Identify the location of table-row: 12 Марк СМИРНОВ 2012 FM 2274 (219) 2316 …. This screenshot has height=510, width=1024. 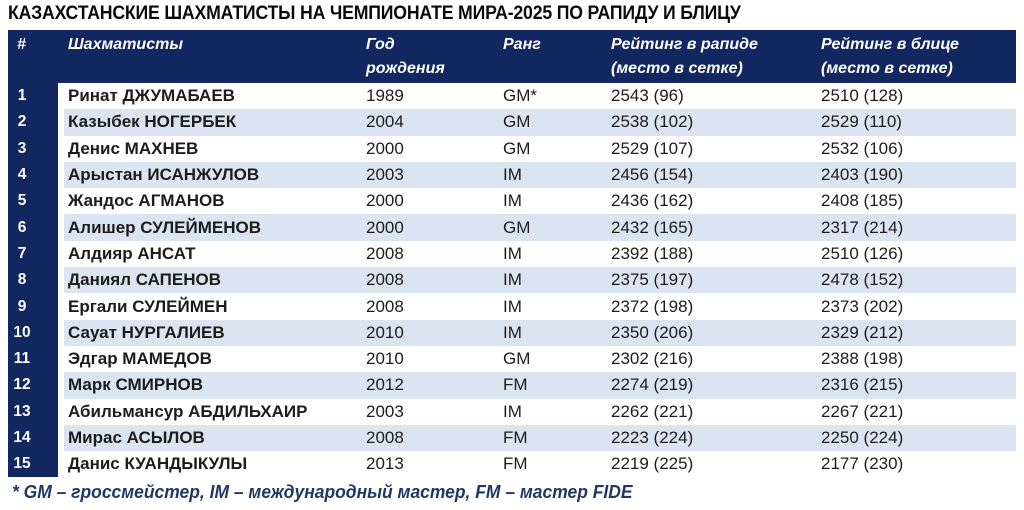
(512, 385).